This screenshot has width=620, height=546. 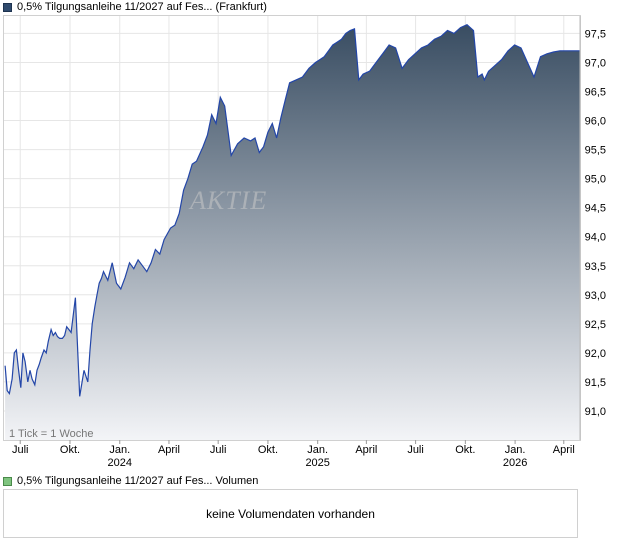 What do you see at coordinates (595, 34) in the screenshot?
I see `y-tick-label: 97,5` at bounding box center [595, 34].